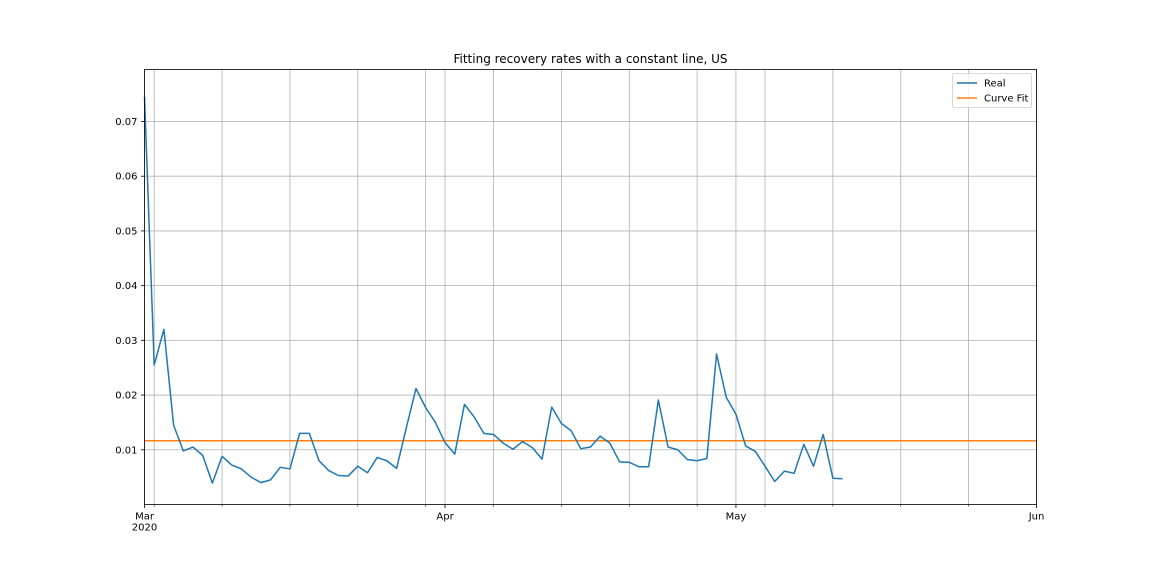 The height and width of the screenshot is (576, 1152). Describe the element at coordinates (1036, 517) in the screenshot. I see `x-tick-label: Jun` at that location.